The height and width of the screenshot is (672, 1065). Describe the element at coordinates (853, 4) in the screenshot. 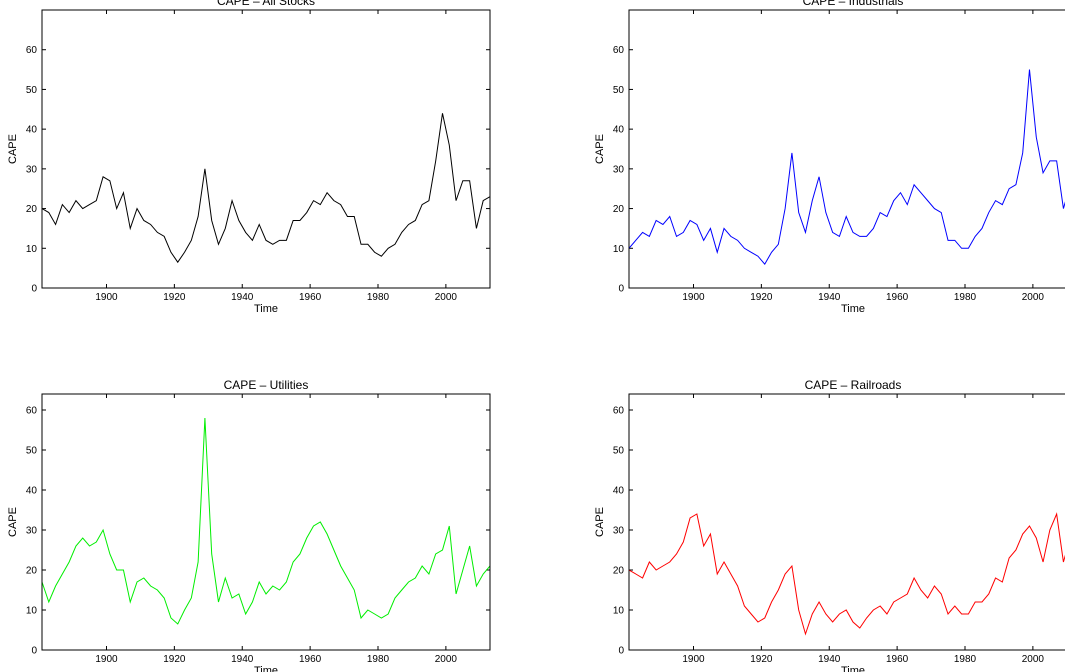

I see `chart-title: CAPE – Industrials` at that location.